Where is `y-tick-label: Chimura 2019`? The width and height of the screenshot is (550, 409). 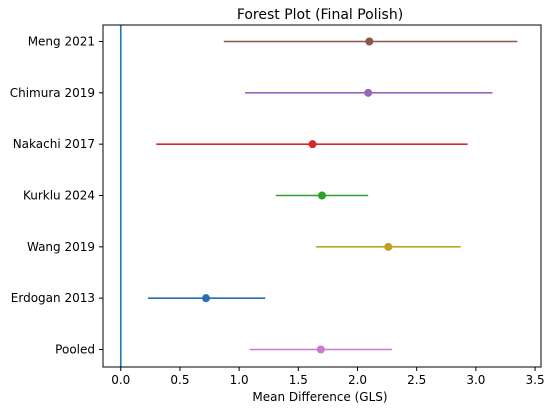 y-tick-label: Chimura 2019 is located at coordinates (52, 93).